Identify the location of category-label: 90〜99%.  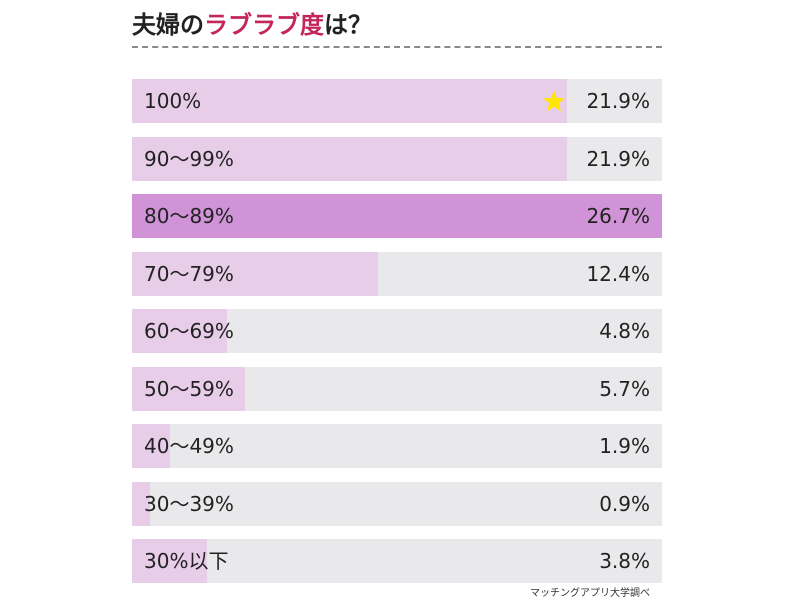
(189, 158).